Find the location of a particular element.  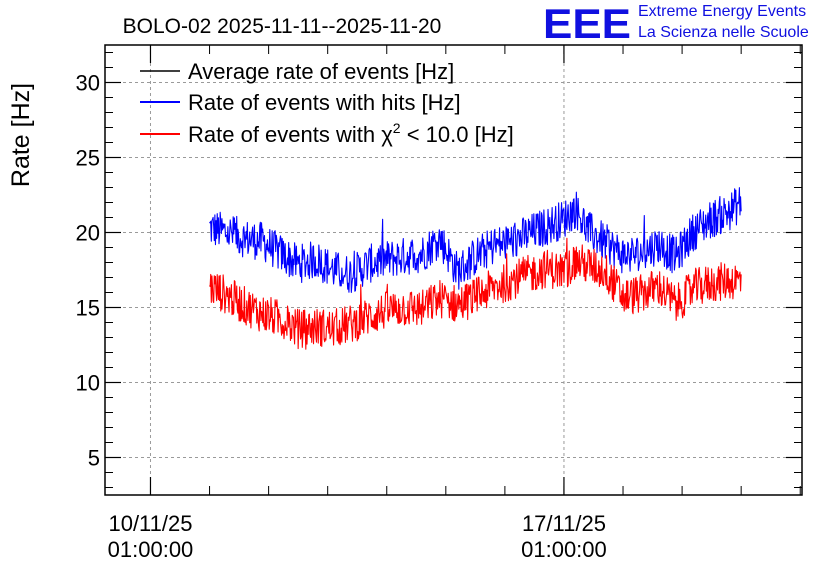

eee-logo-letters: EEE is located at coordinates (587, 23).